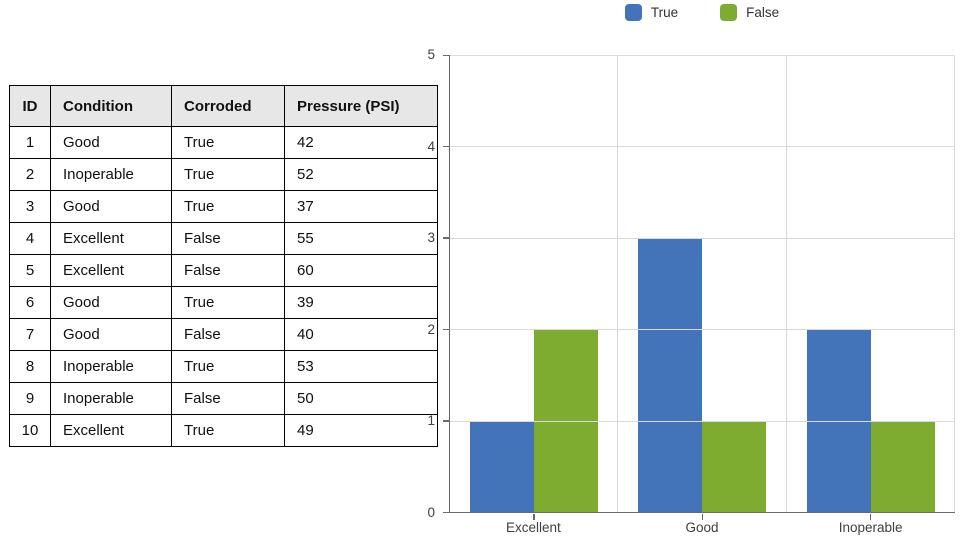  Describe the element at coordinates (870, 527) in the screenshot. I see `x-axis-category-label: Inoperable` at that location.